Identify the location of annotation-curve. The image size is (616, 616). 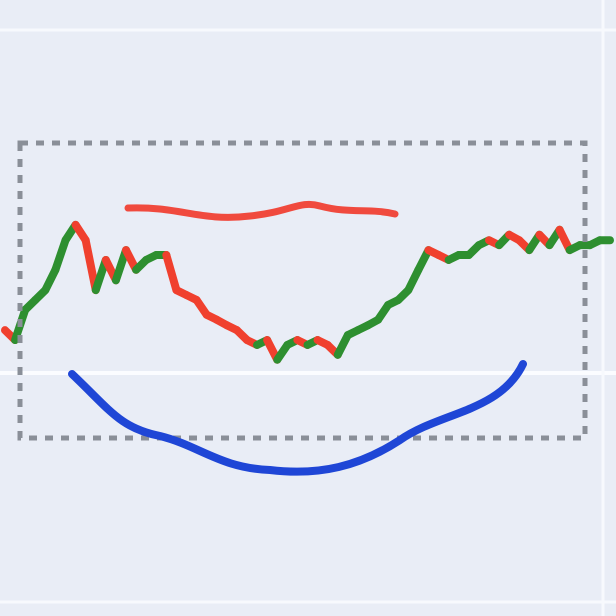
(297, 418).